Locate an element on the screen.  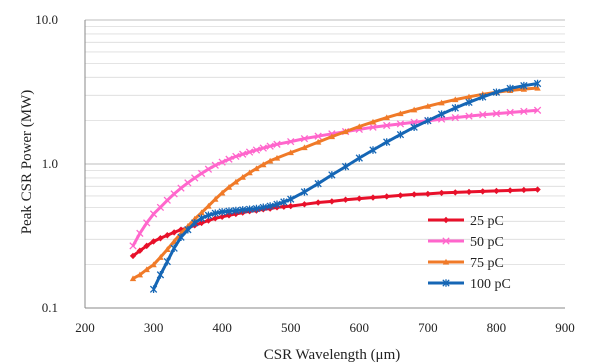
legend-item: 50 pC is located at coordinates (466, 242).